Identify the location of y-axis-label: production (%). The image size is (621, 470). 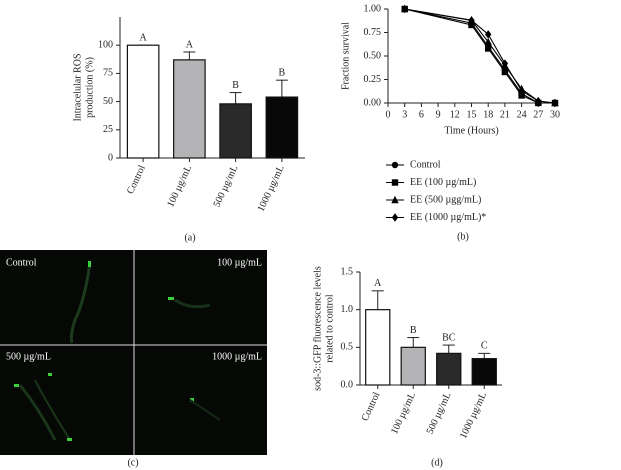
(89, 87).